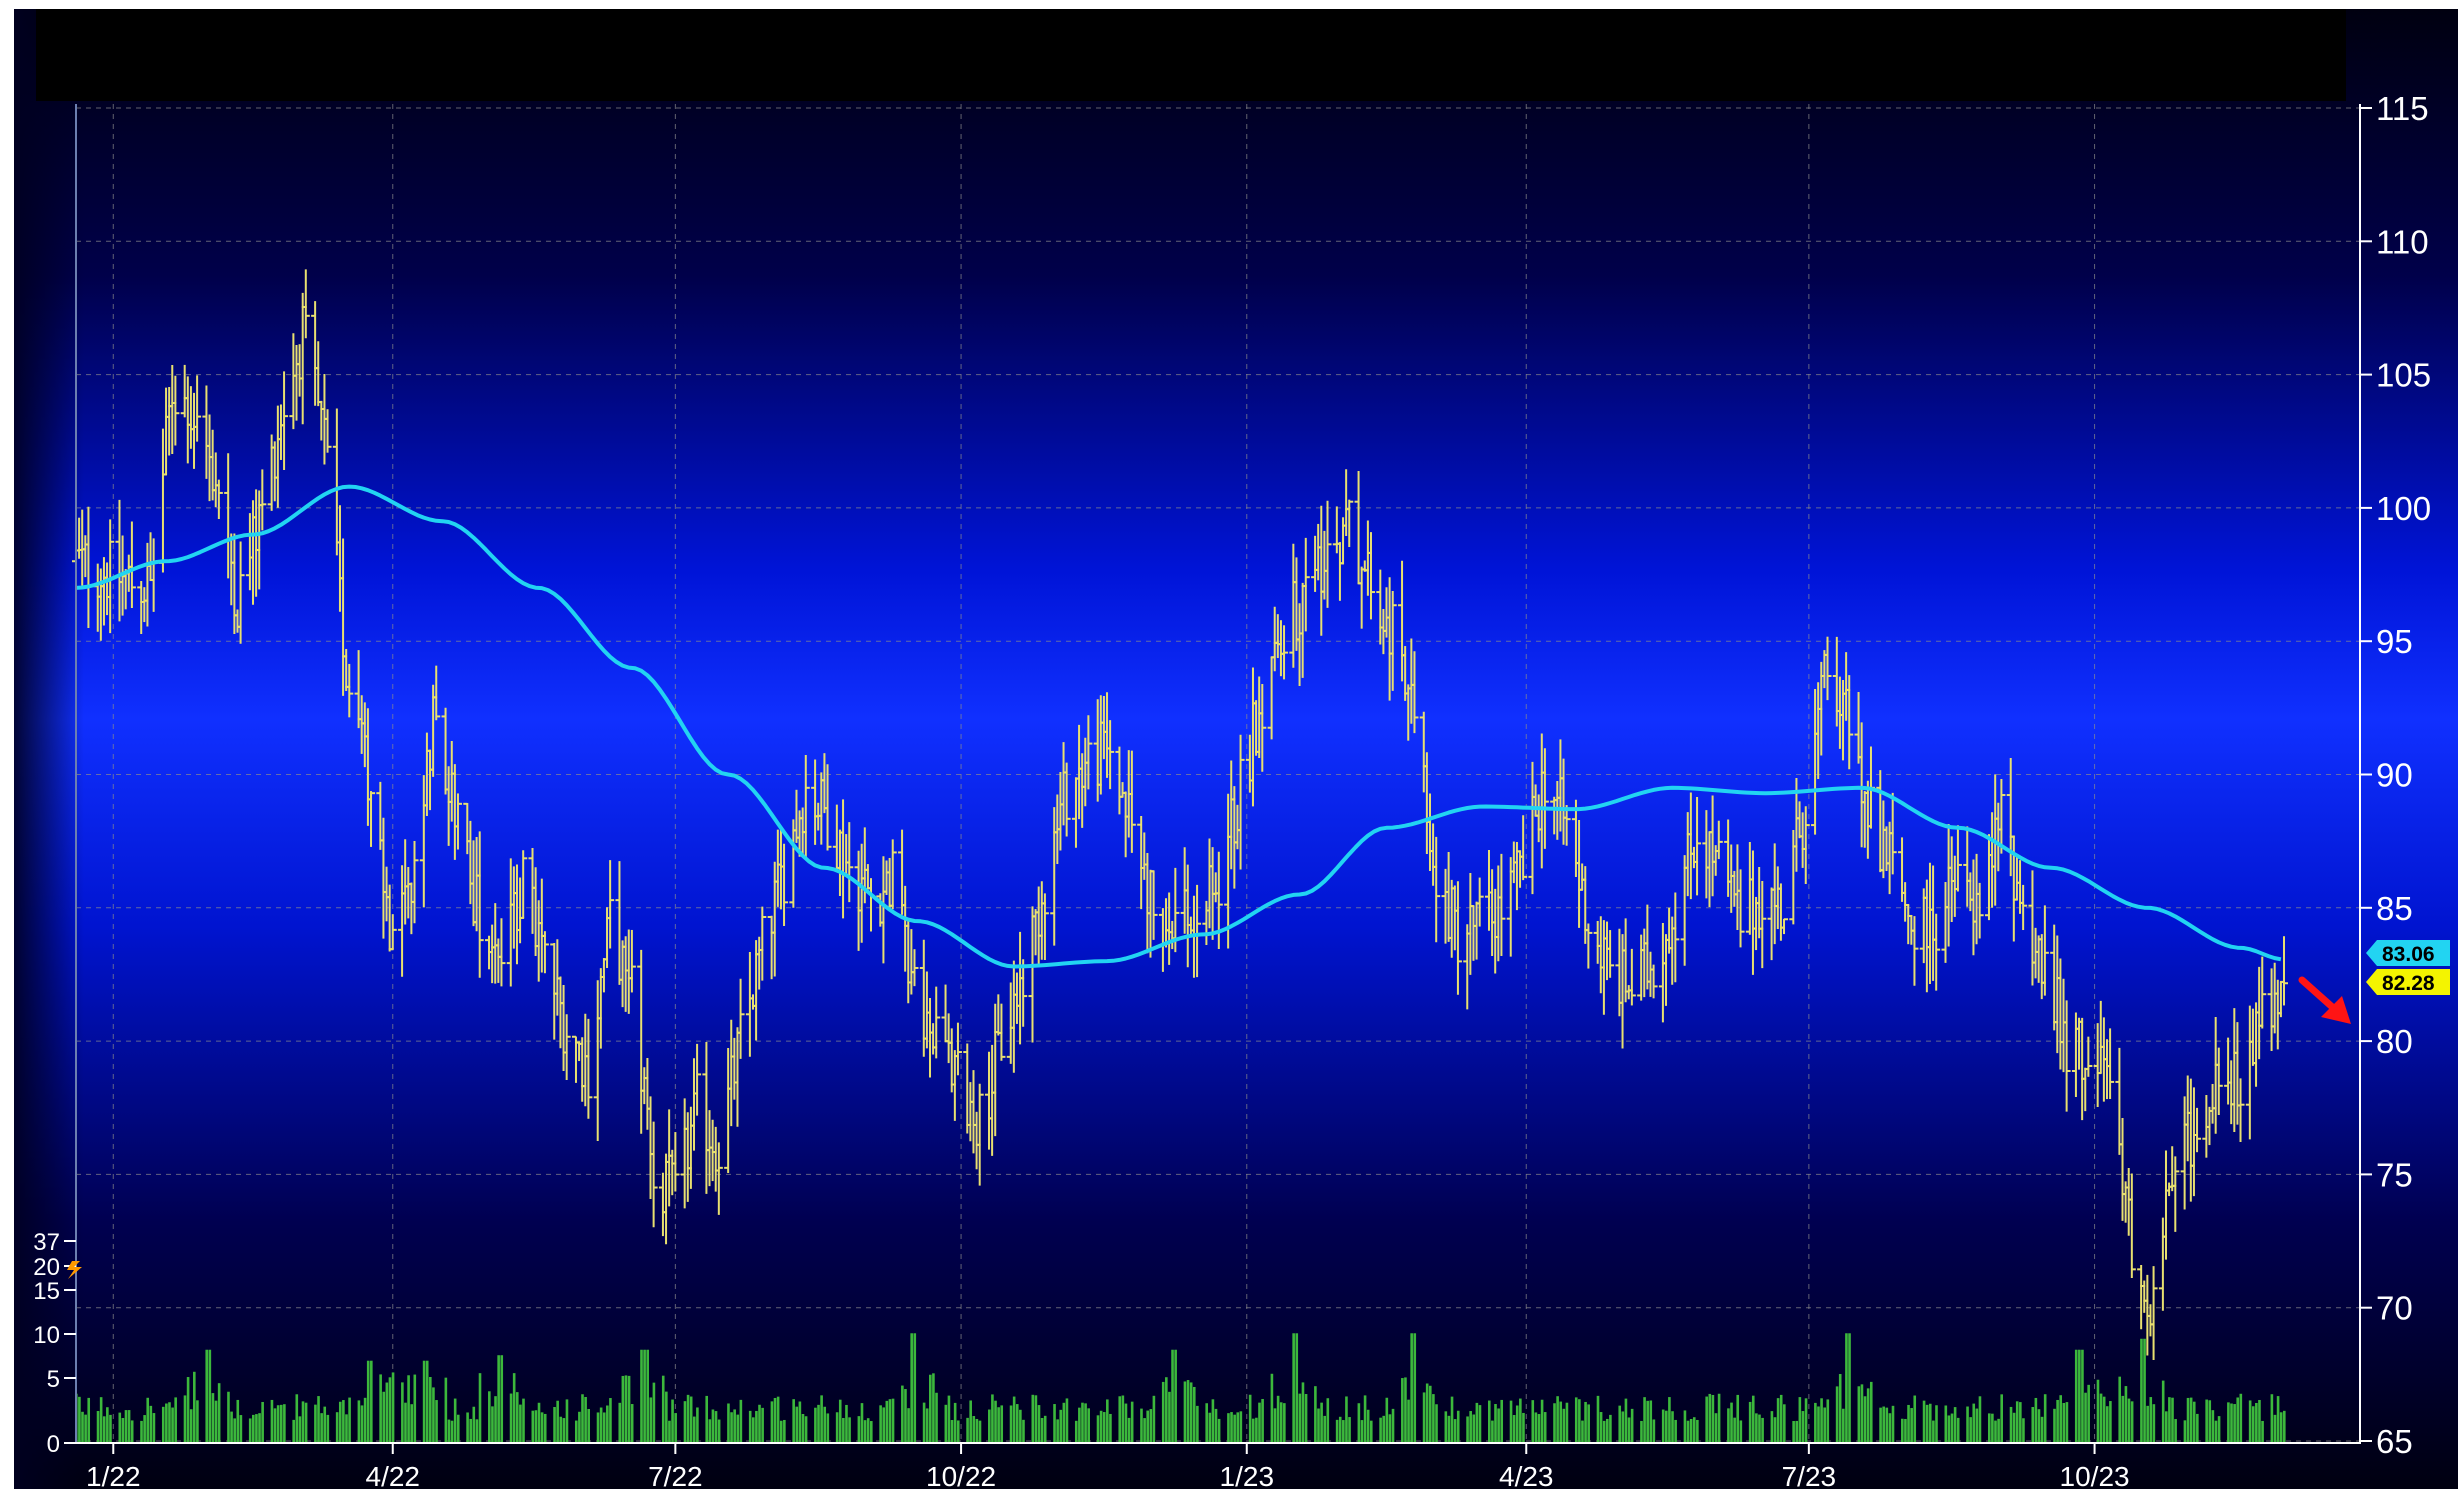 This screenshot has width=2464, height=1498. I want to click on price-tick-label: 70, so click(2394, 1308).